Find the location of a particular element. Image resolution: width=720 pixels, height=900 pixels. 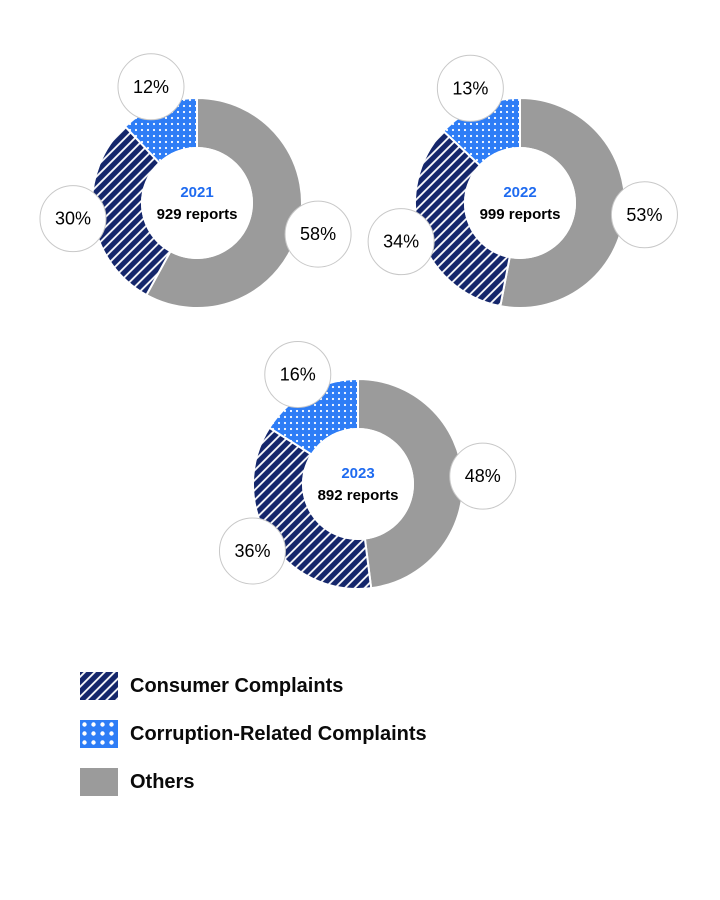

legend-label: Corruption-Related Complaints is located at coordinates (278, 733).